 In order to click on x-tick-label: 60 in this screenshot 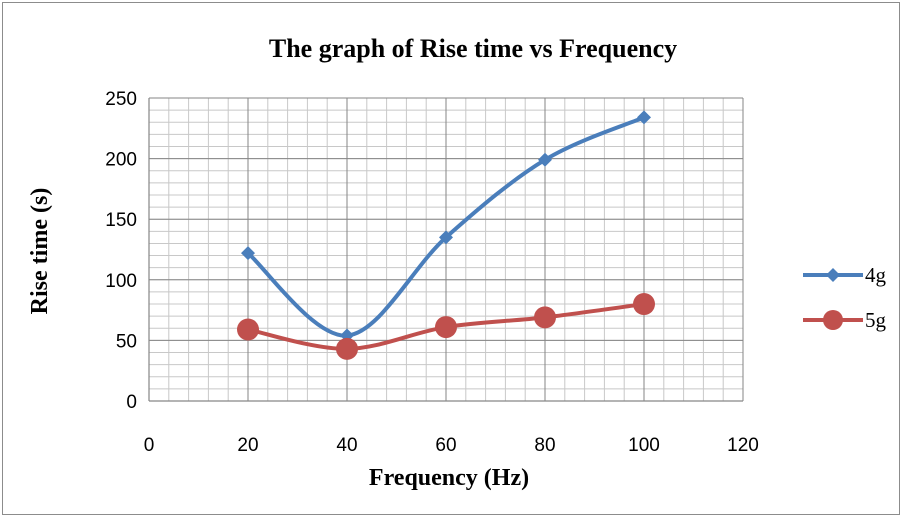, I will do `click(445, 445)`.